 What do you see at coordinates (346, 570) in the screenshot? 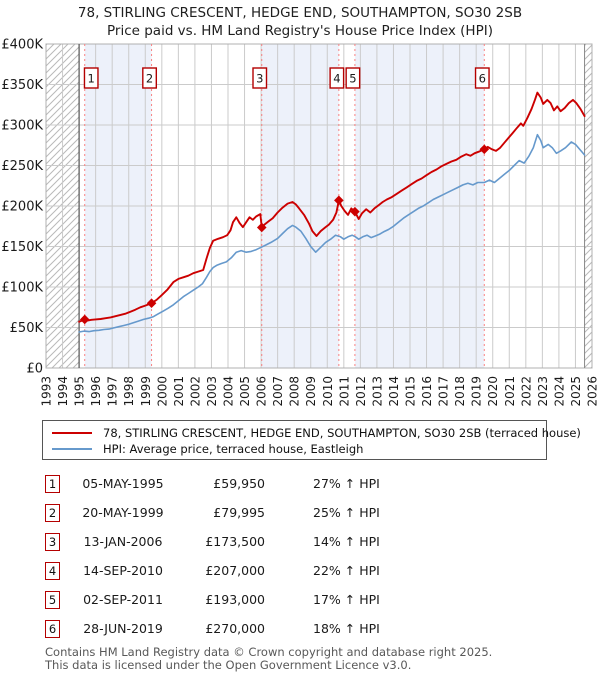
I see `sale-hpi-delta: 22% ↑ HPI` at bounding box center [346, 570].